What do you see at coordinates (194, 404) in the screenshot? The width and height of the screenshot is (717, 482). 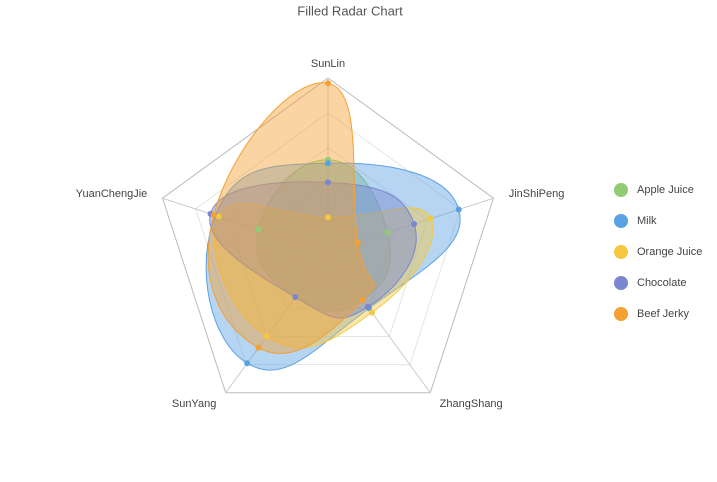 I see `axis-label: SunYang` at bounding box center [194, 404].